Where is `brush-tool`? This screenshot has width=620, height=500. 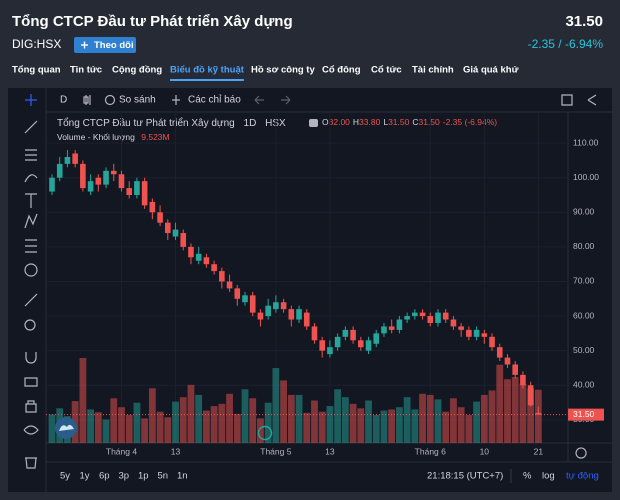
brush-tool is located at coordinates (31, 178).